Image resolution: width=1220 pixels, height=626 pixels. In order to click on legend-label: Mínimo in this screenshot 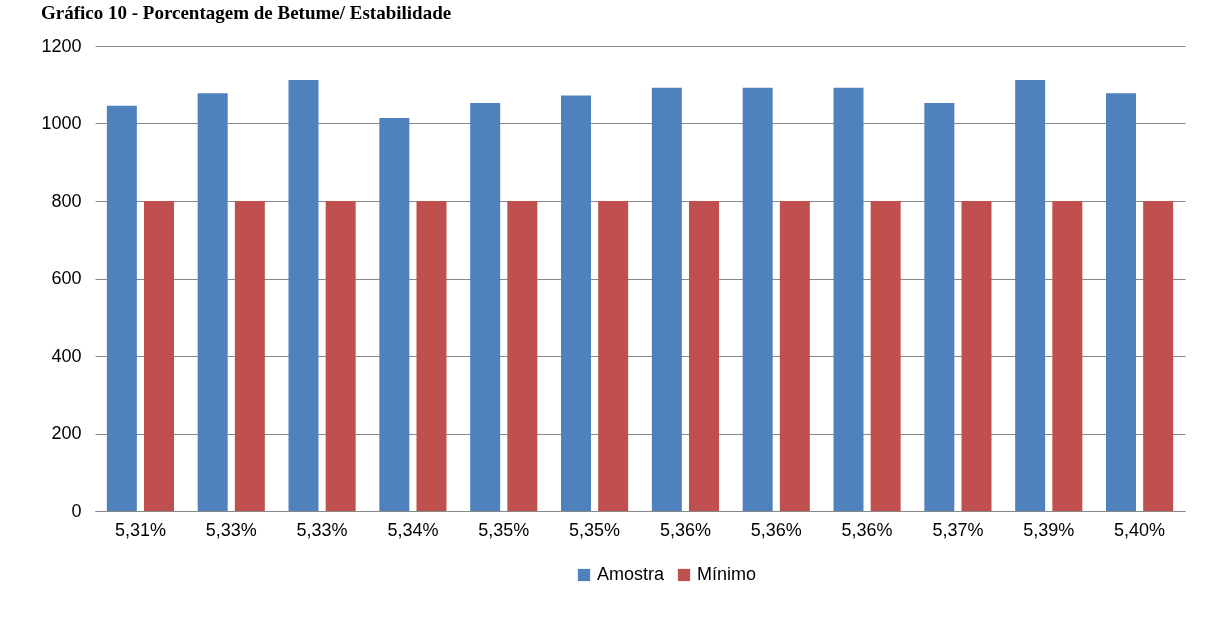, I will do `click(727, 574)`.